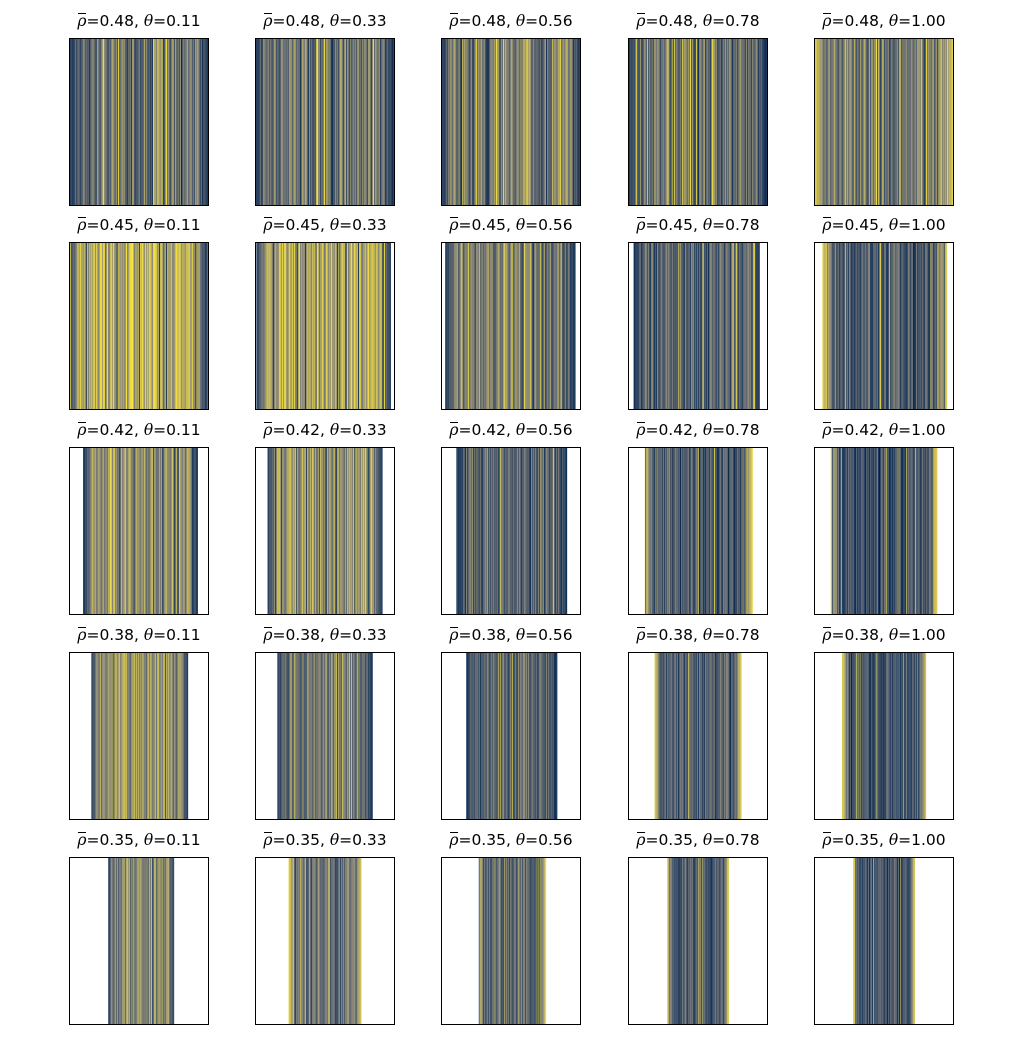  What do you see at coordinates (698, 225) in the screenshot?
I see `subplot-title: ρ=0.45, θ=0.78` at bounding box center [698, 225].